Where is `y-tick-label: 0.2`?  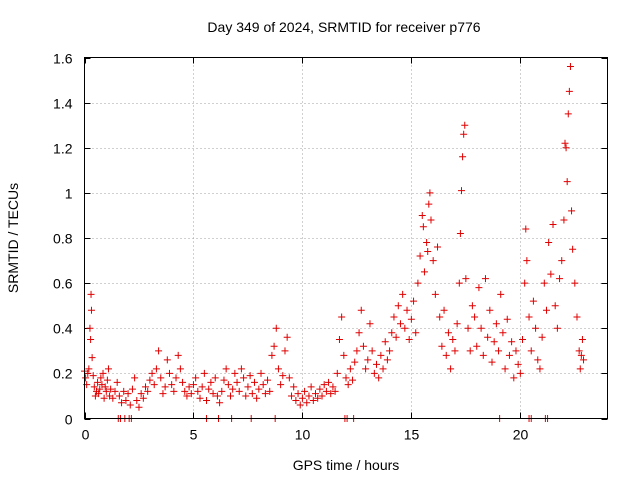 y-tick-label: 0.2 is located at coordinates (63, 374).